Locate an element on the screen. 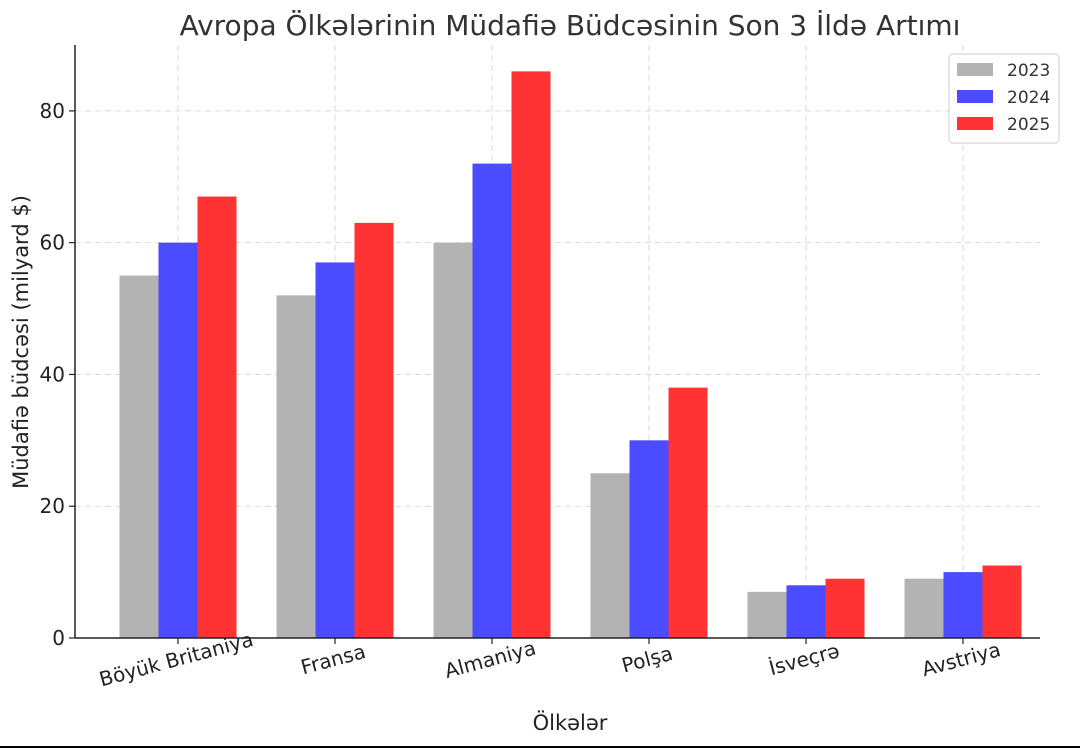 The image size is (1080, 750). y-tick-label: 20 is located at coordinates (52, 506).